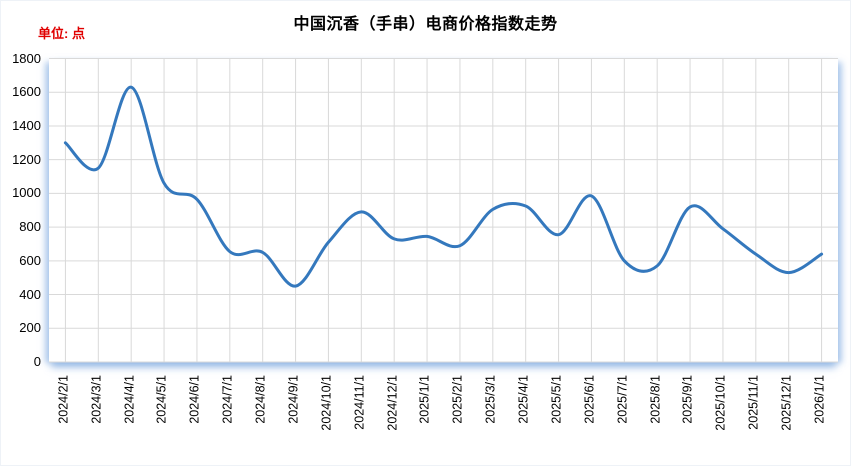  Describe the element at coordinates (786, 403) in the screenshot. I see `x-tick-label: 2025/12/1` at that location.